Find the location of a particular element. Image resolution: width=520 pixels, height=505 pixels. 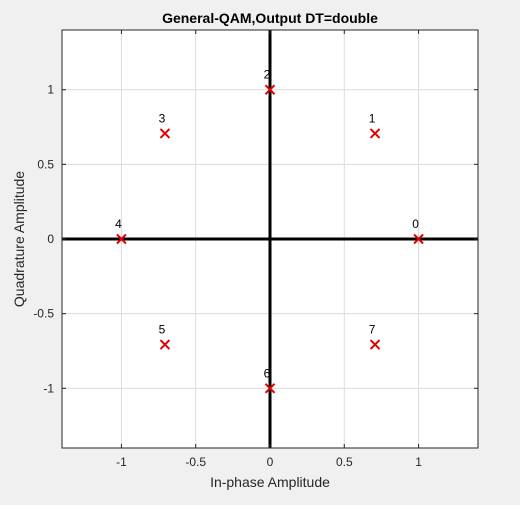

constellation-point-1: 1 is located at coordinates (375, 125).